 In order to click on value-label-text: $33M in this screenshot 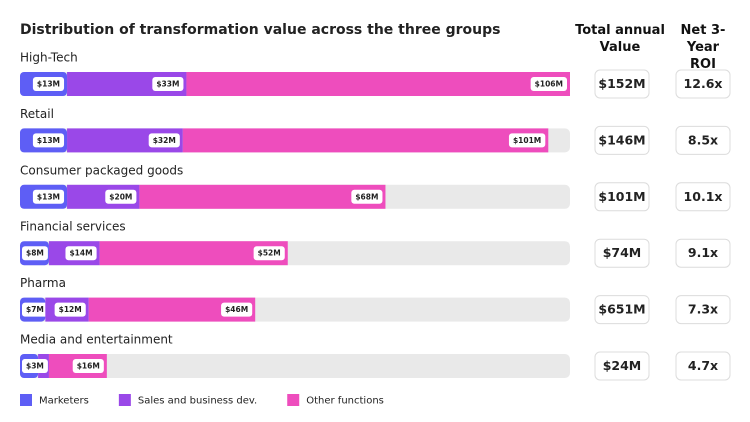, I will do `click(167, 84)`.